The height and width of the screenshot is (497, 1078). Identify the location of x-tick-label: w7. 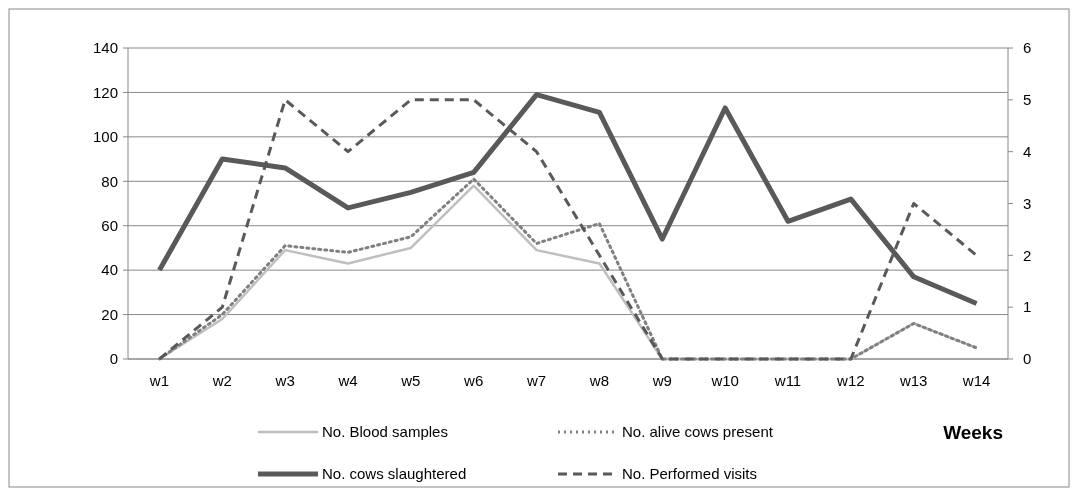
(536, 380).